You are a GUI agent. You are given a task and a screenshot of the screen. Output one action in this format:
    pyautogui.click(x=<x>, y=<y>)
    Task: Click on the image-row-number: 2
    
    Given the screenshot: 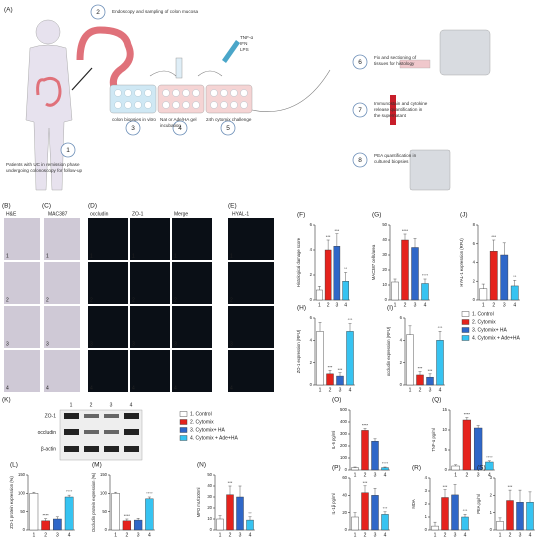 What is the action you would take?
    pyautogui.click(x=231, y=300)
    